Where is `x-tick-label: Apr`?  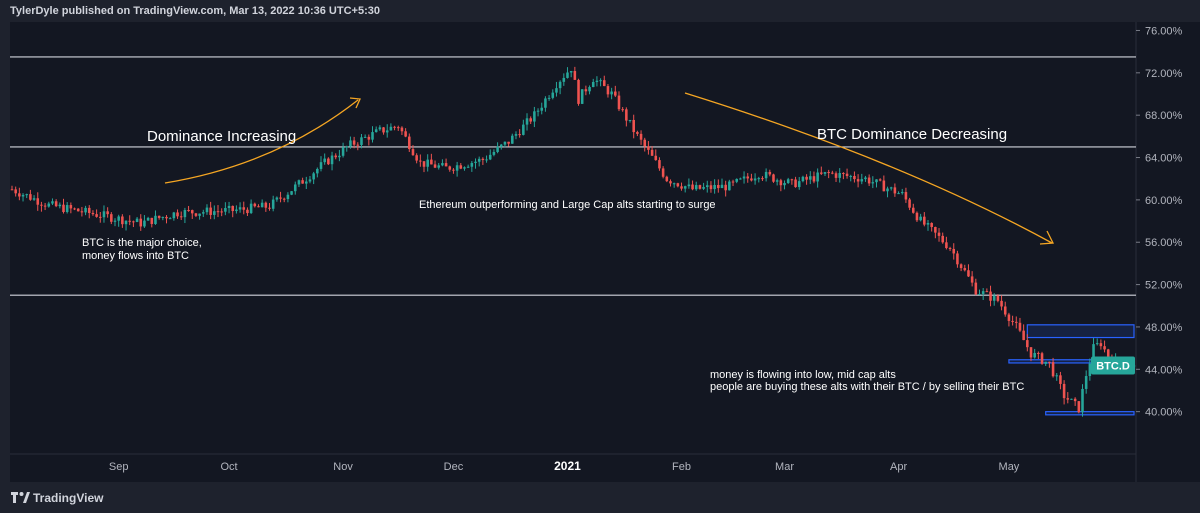
x-tick-label: Apr is located at coordinates (898, 467).